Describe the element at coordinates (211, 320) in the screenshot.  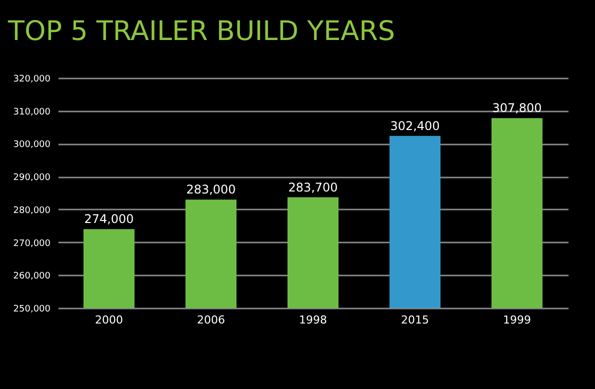
I see `x-tick-label: 2006` at that location.